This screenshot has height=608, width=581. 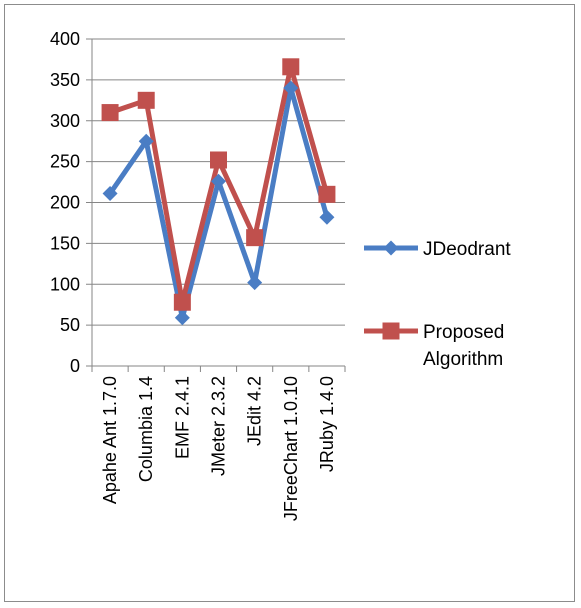 What do you see at coordinates (327, 424) in the screenshot?
I see `x-tick-label: JRuby 1.4.0` at bounding box center [327, 424].